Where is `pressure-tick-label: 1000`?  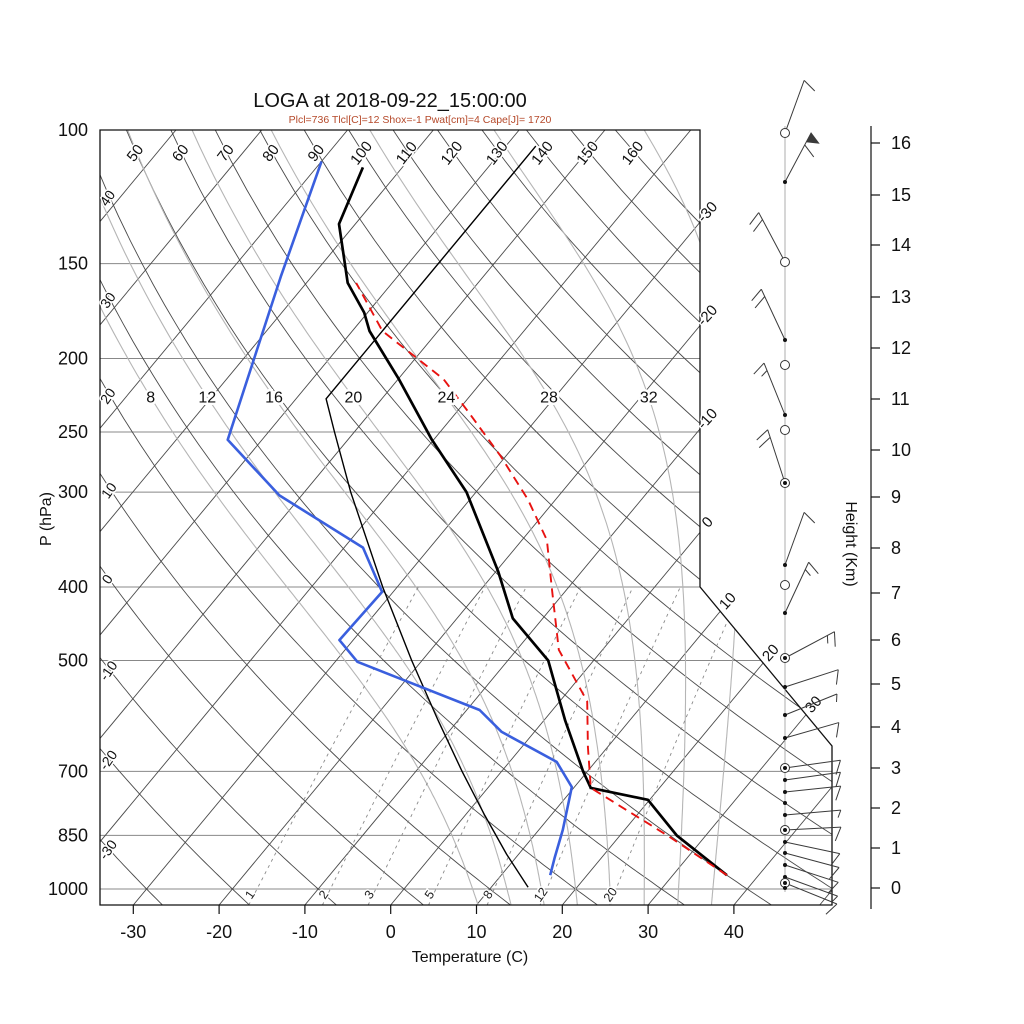 pressure-tick-label: 1000 is located at coordinates (68, 889).